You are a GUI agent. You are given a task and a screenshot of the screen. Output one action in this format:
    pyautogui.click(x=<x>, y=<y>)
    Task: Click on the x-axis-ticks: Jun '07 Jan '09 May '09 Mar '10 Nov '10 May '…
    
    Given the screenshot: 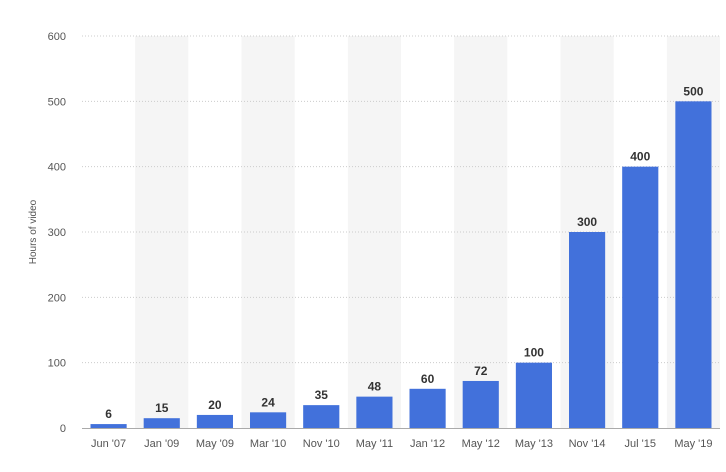 What is the action you would take?
    pyautogui.click(x=401, y=444)
    